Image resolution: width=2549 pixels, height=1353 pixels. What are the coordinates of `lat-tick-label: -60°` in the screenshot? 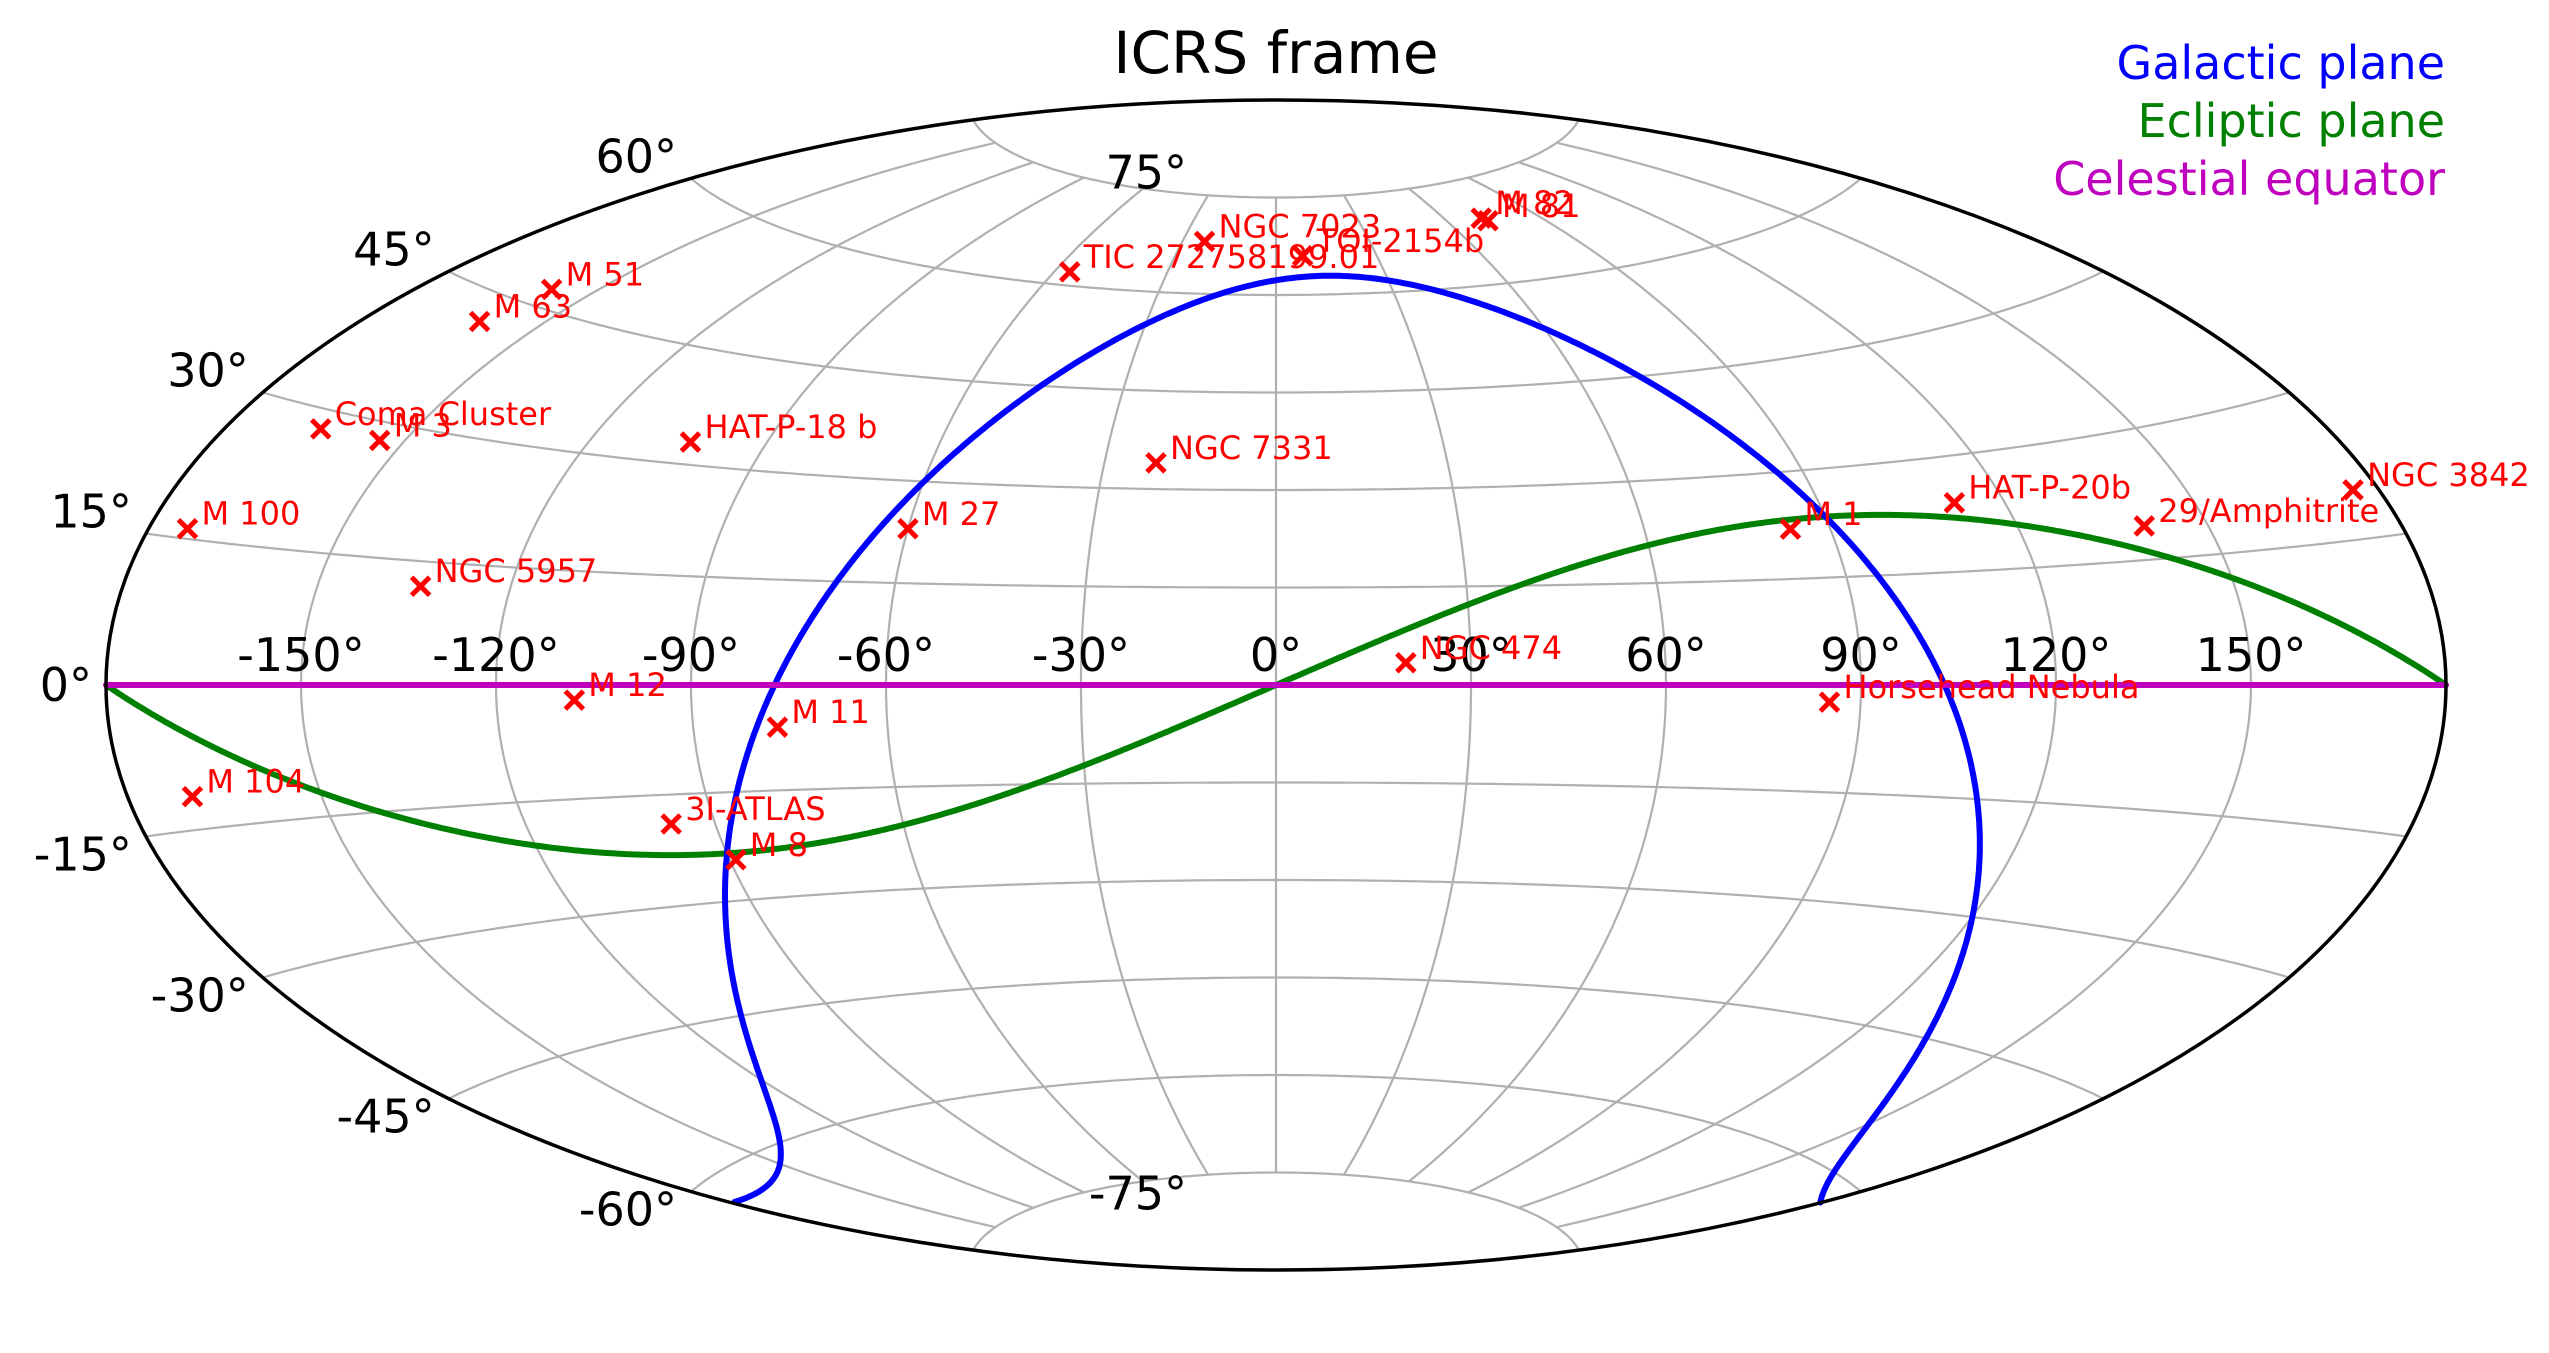 It's located at (628, 1210).